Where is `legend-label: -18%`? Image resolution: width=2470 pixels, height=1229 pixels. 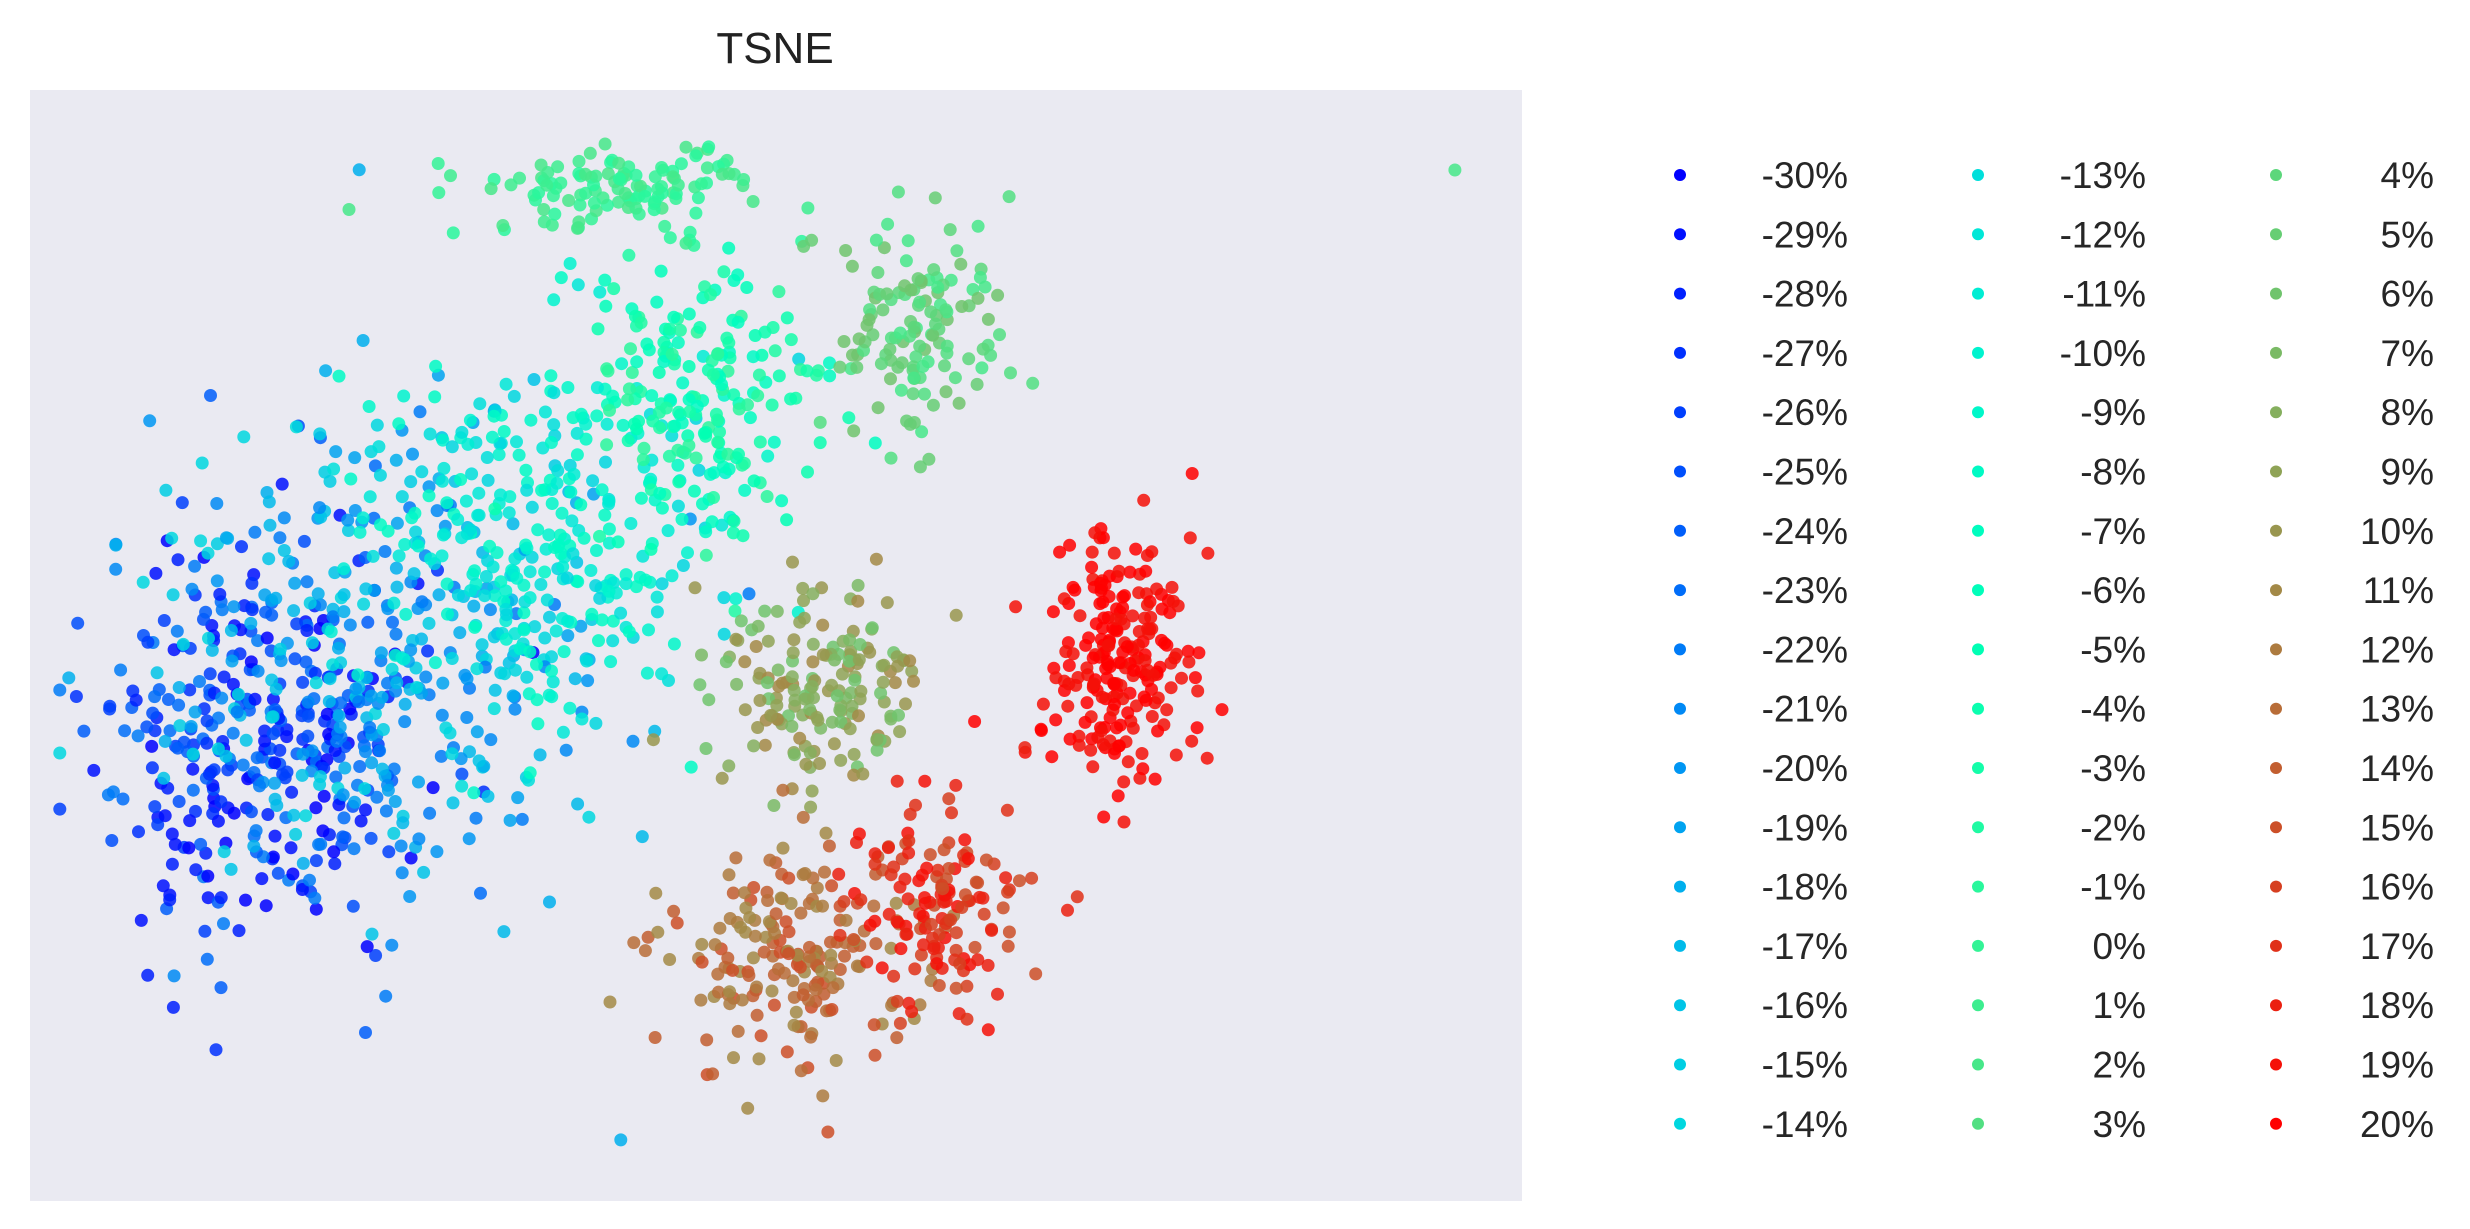 legend-label: -18% is located at coordinates (1805, 887).